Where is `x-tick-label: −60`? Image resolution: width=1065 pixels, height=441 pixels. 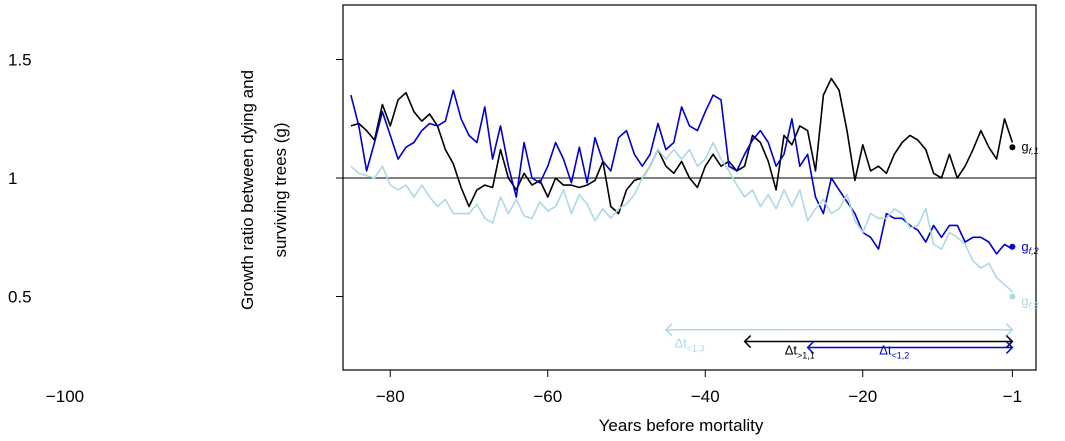
x-tick-label: −60 is located at coordinates (547, 396).